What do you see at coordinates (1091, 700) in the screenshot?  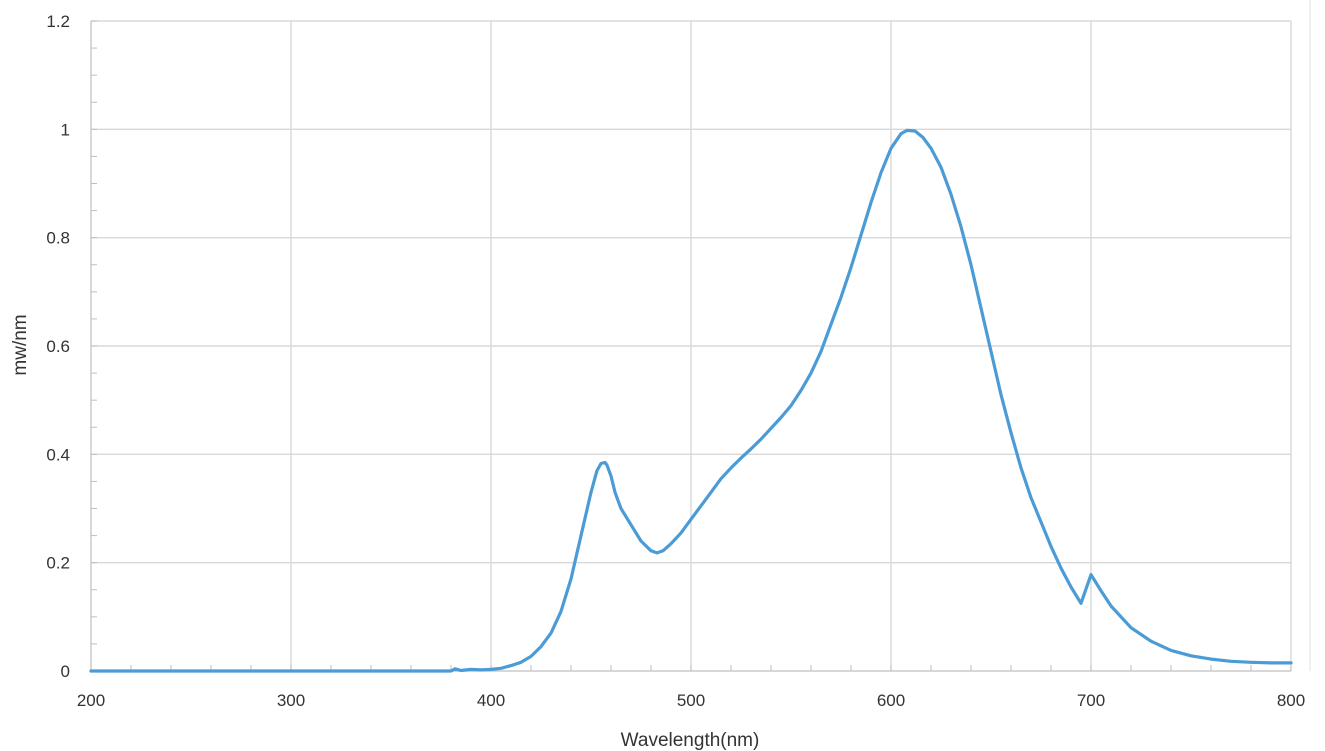 I see `x-tick-label: 700` at bounding box center [1091, 700].